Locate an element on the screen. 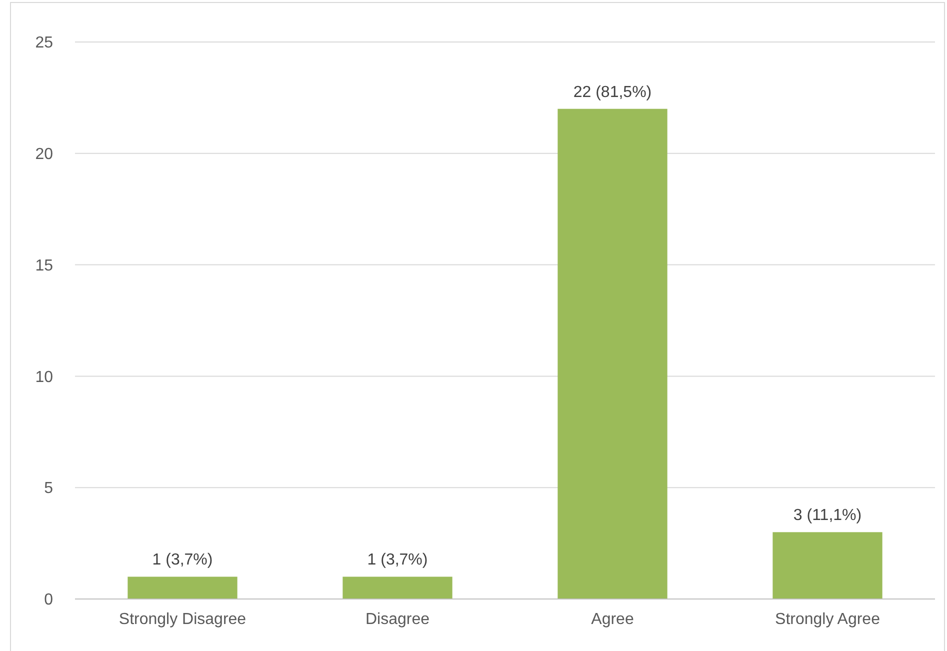  y-tick-label: 10 is located at coordinates (44, 377).